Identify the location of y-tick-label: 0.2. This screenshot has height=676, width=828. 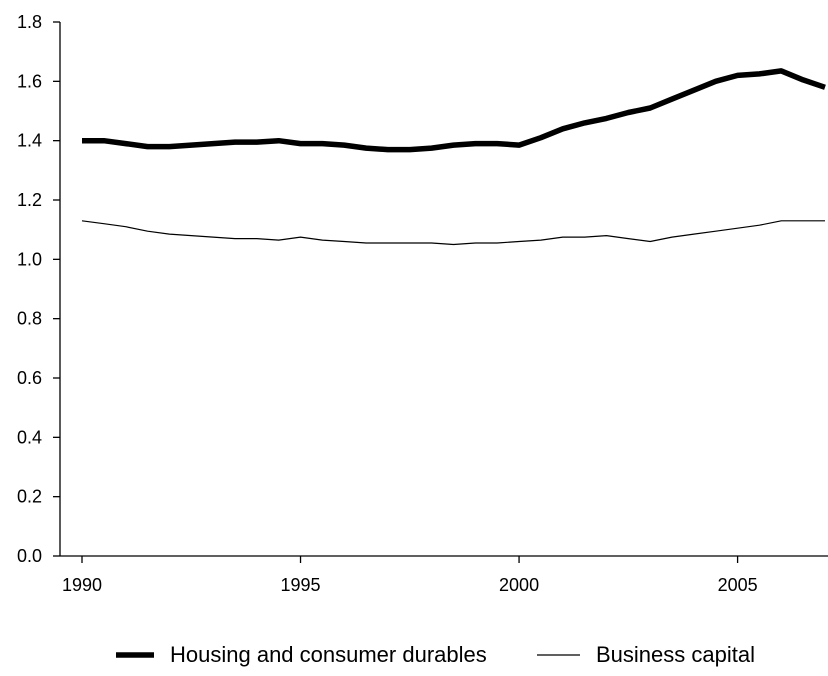
(29, 497).